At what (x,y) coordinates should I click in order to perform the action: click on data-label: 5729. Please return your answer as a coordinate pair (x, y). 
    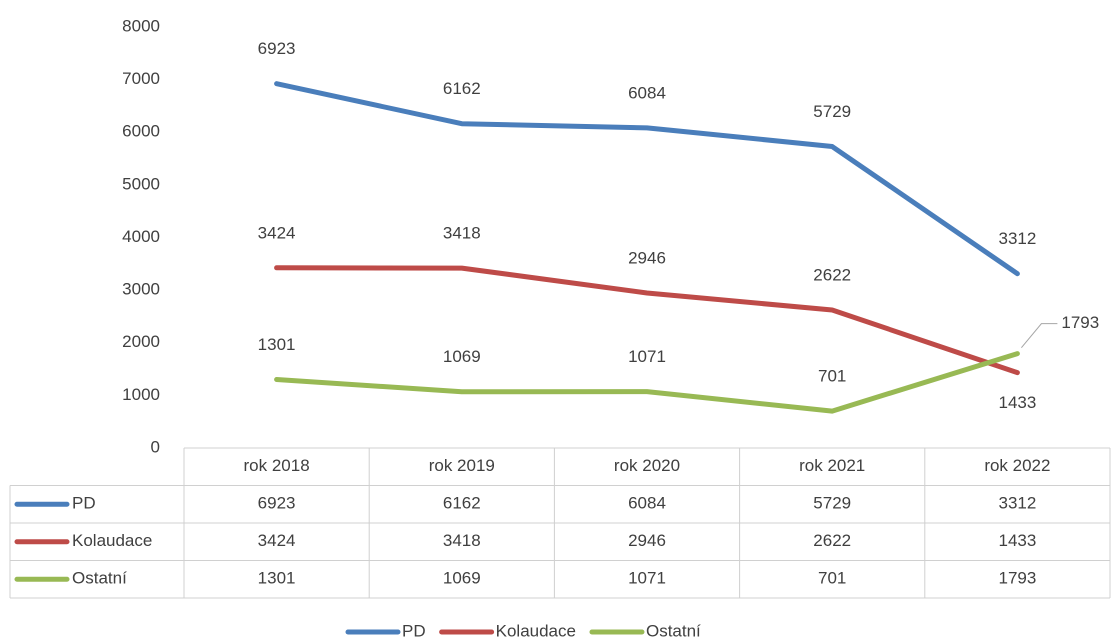
    Looking at the image, I should click on (832, 111).